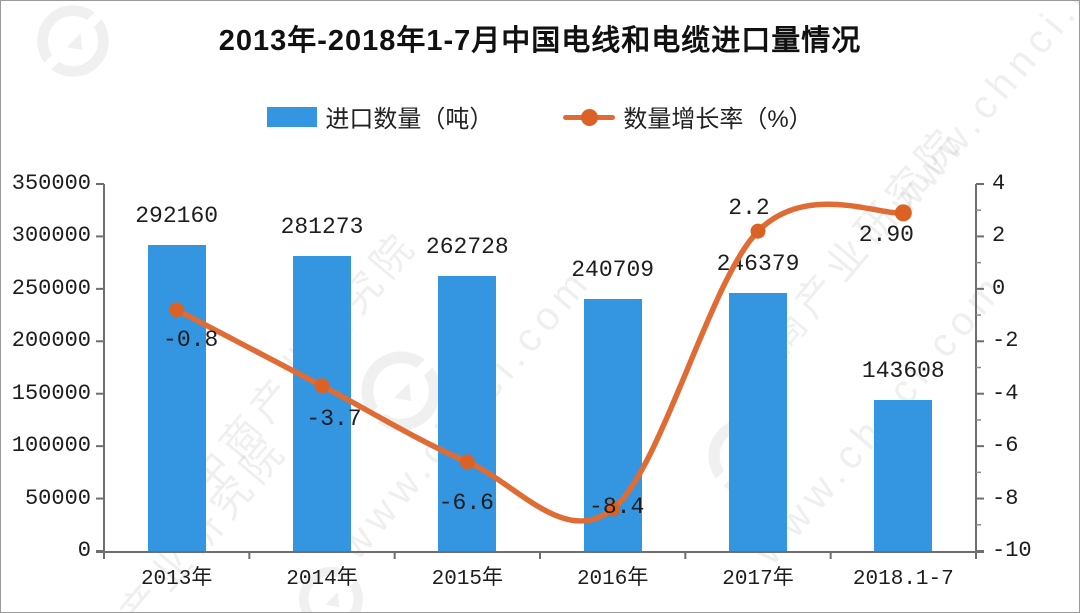  What do you see at coordinates (540, 116) in the screenshot?
I see `legend: 进口数量（吨） 数量增长率（%）` at bounding box center [540, 116].